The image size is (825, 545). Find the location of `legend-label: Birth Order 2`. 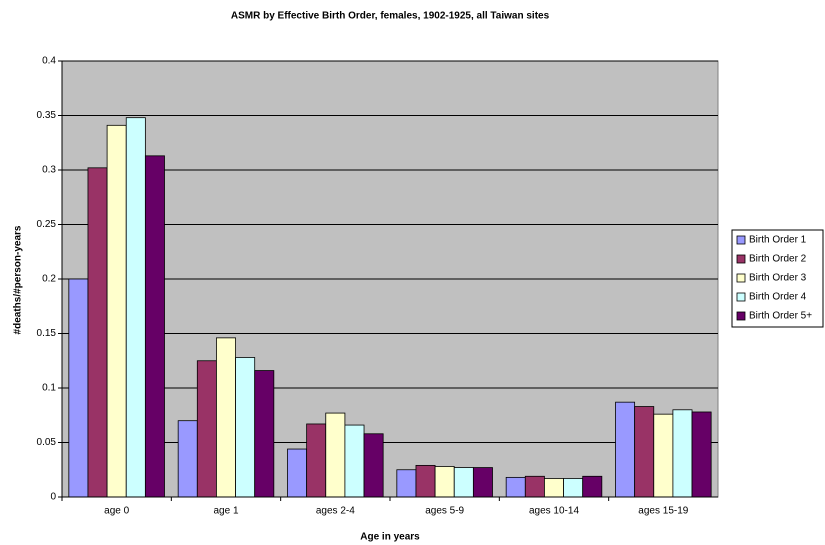

legend-label: Birth Order 2 is located at coordinates (778, 259).